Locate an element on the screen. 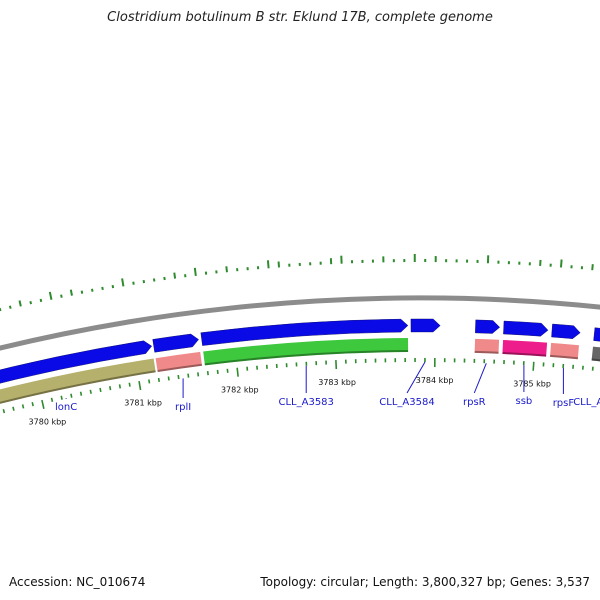 This screenshot has height=600, width=600. scale-label: 3780 kbp is located at coordinates (48, 421).